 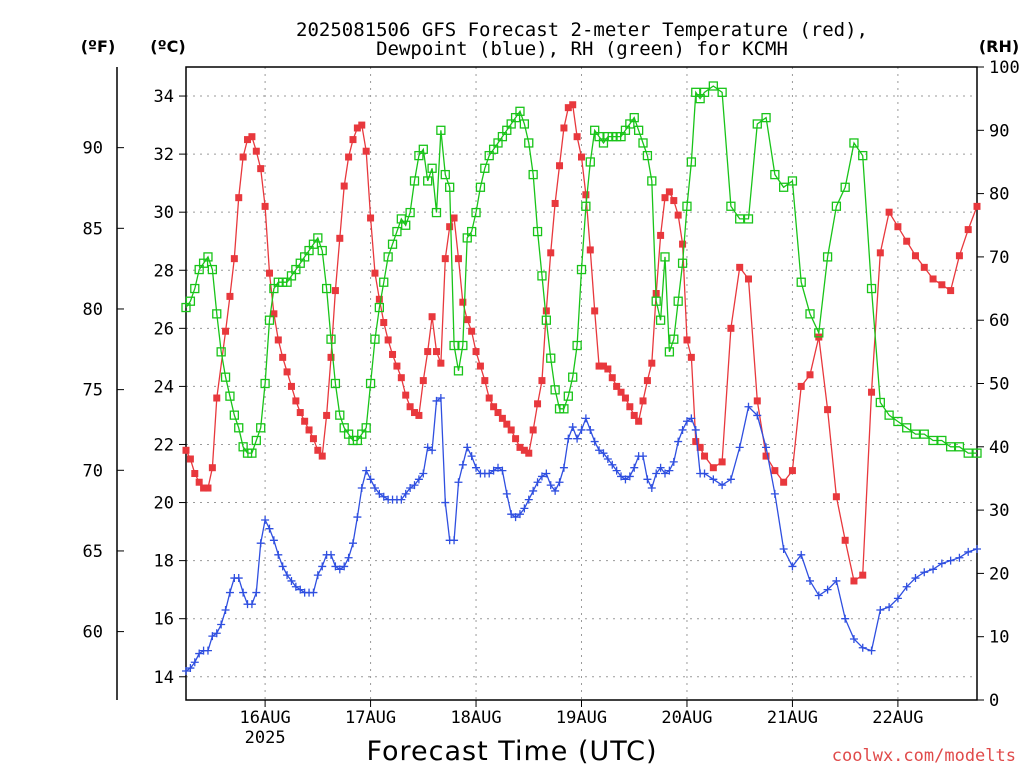 What do you see at coordinates (370, 718) in the screenshot?
I see `x-tick-label: 17AUG` at bounding box center [370, 718].